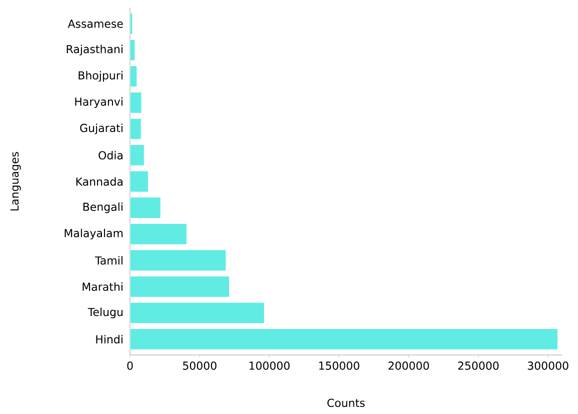  What do you see at coordinates (102, 286) in the screenshot?
I see `y-tick-label: Marathi` at bounding box center [102, 286].